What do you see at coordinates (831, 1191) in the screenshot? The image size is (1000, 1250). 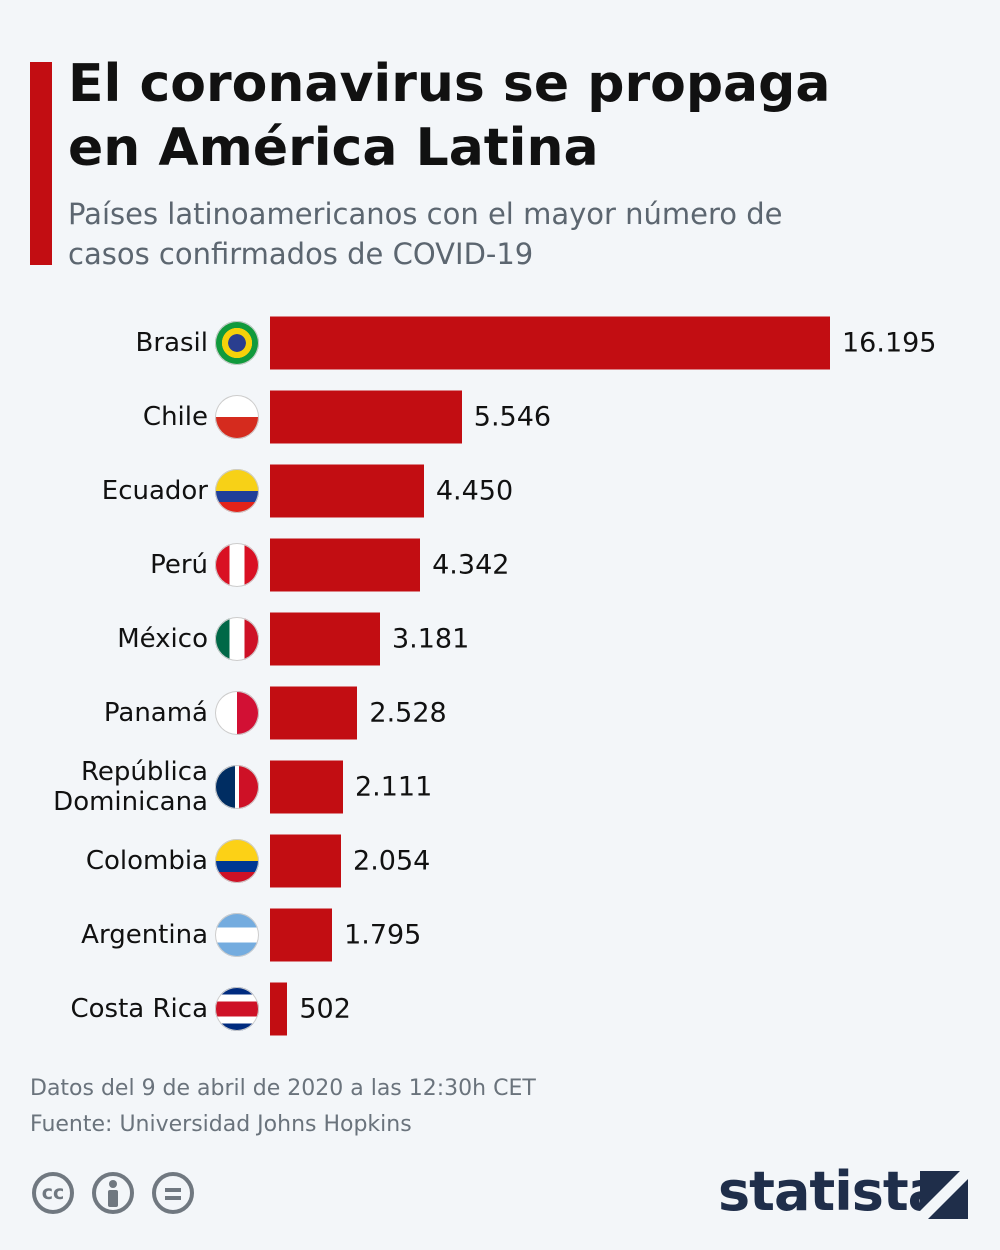 I see `brand: statista` at bounding box center [831, 1191].